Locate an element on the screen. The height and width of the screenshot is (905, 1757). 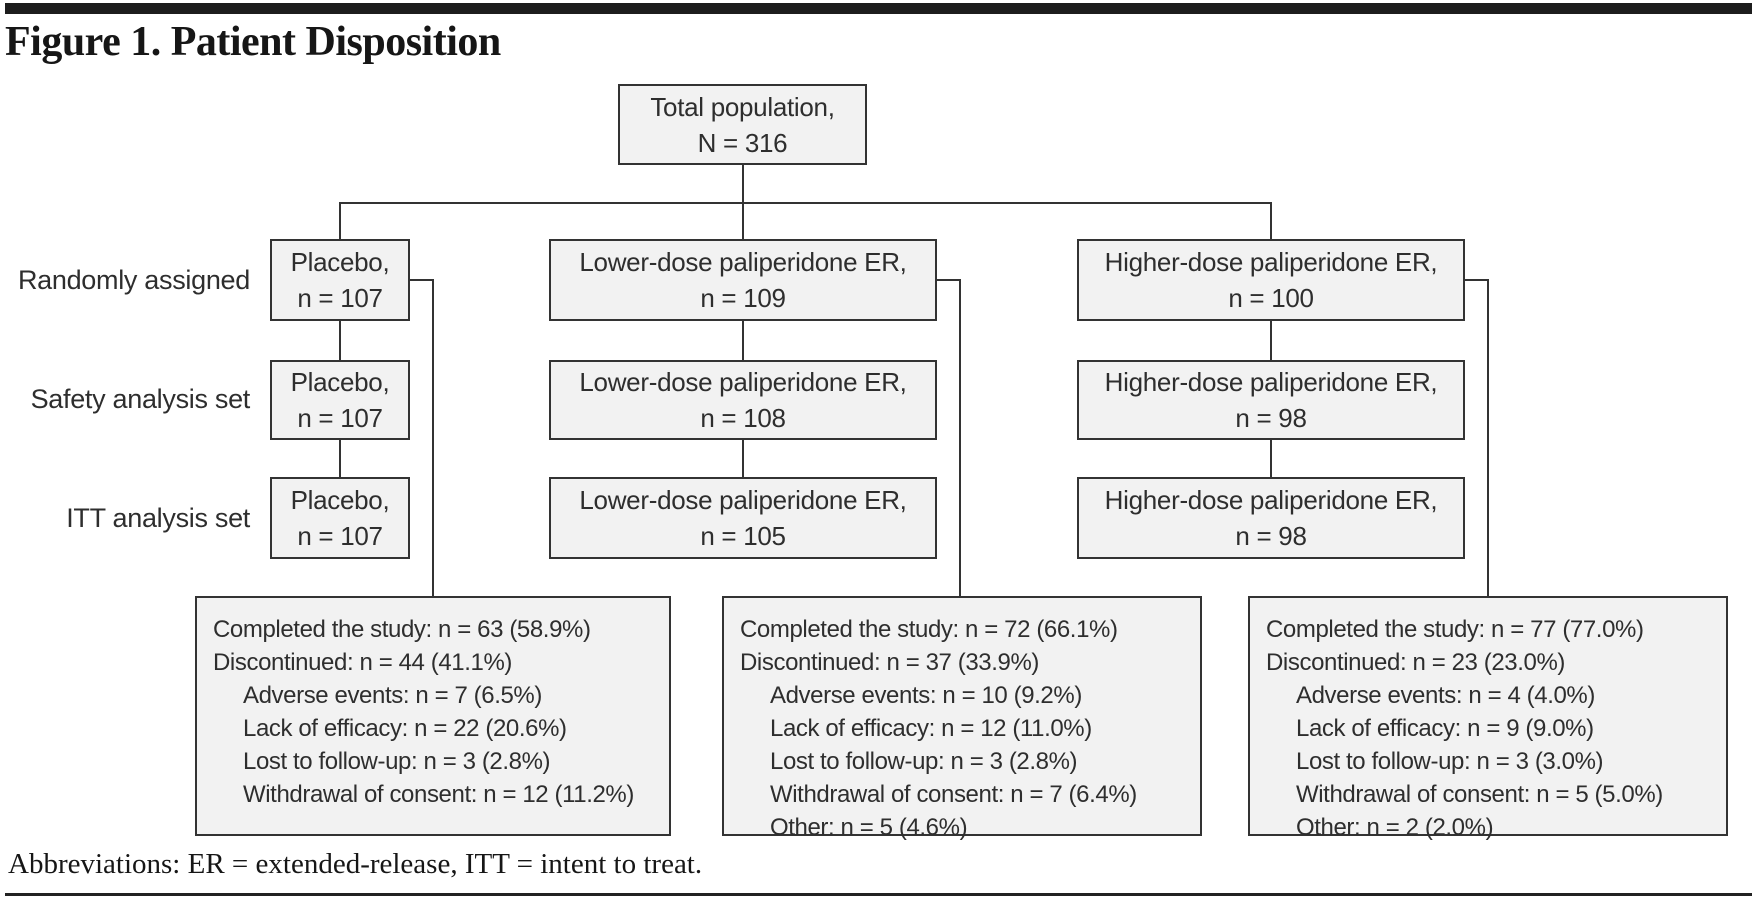
connector-lower-side-vertical is located at coordinates (960, 438).